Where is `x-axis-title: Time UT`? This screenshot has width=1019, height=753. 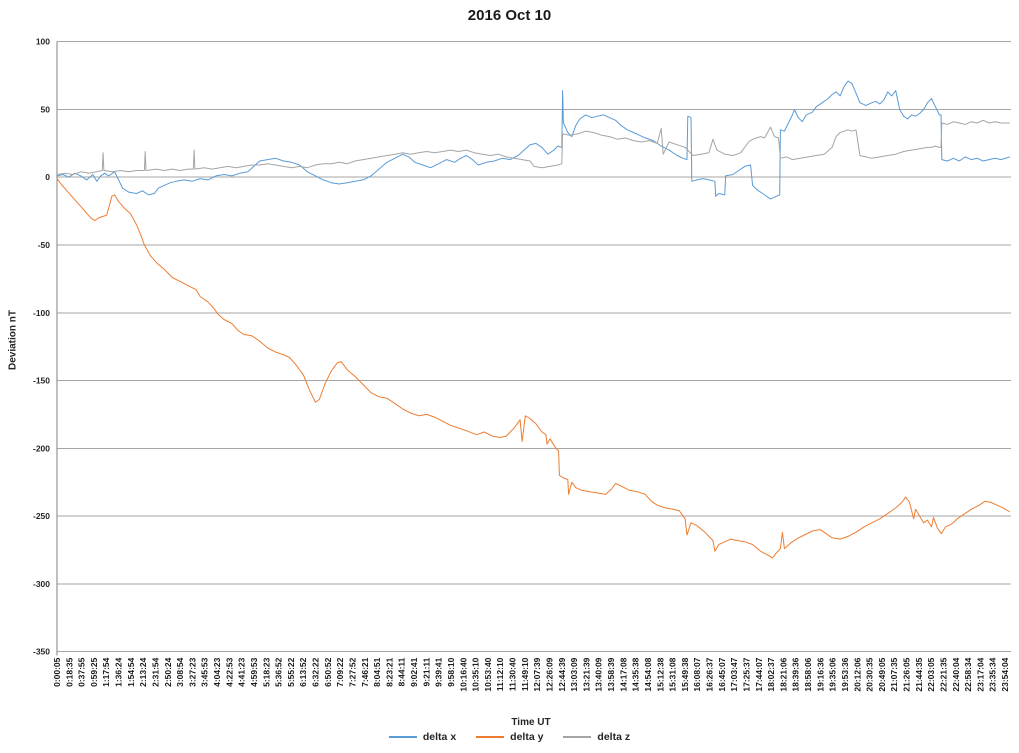 x-axis-title: Time UT is located at coordinates (531, 722).